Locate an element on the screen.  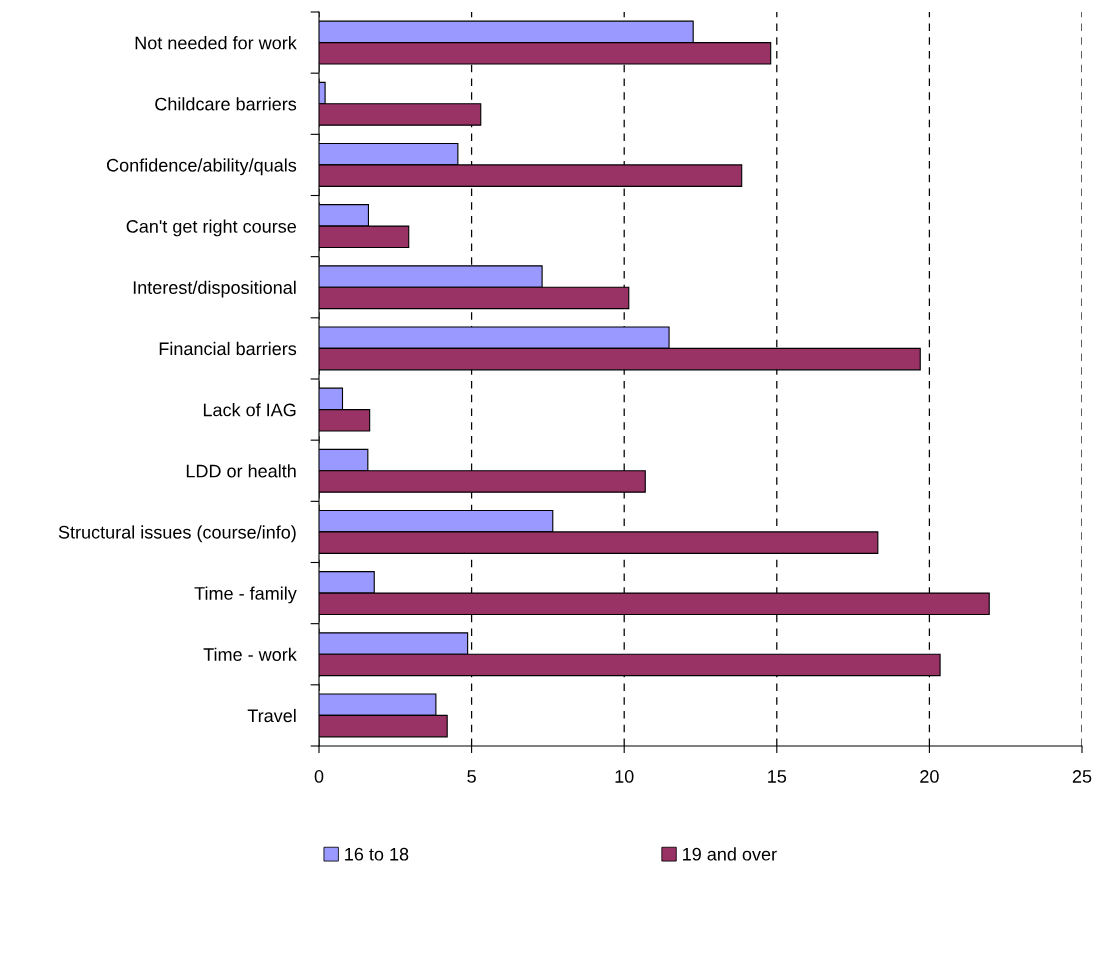
legend-label: 16 to 18 is located at coordinates (377, 854).